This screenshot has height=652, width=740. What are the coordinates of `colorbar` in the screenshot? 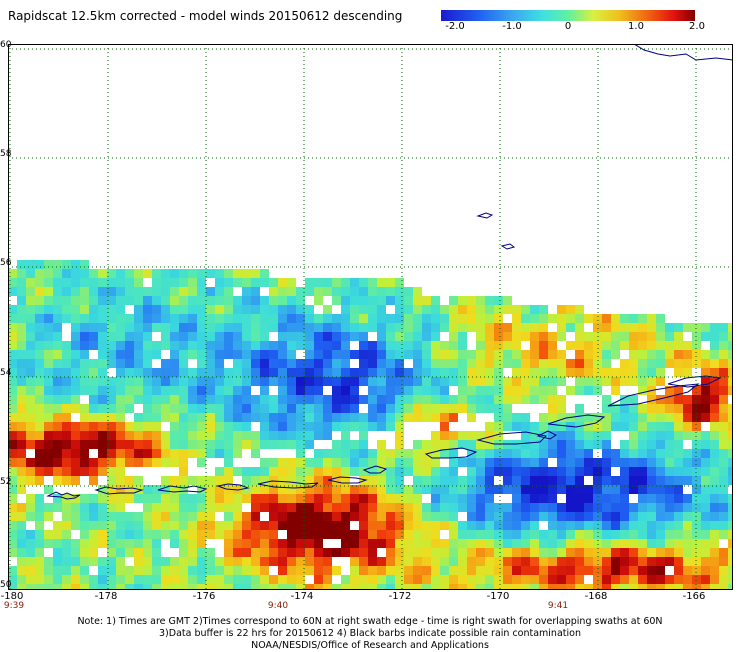 It's located at (568, 15).